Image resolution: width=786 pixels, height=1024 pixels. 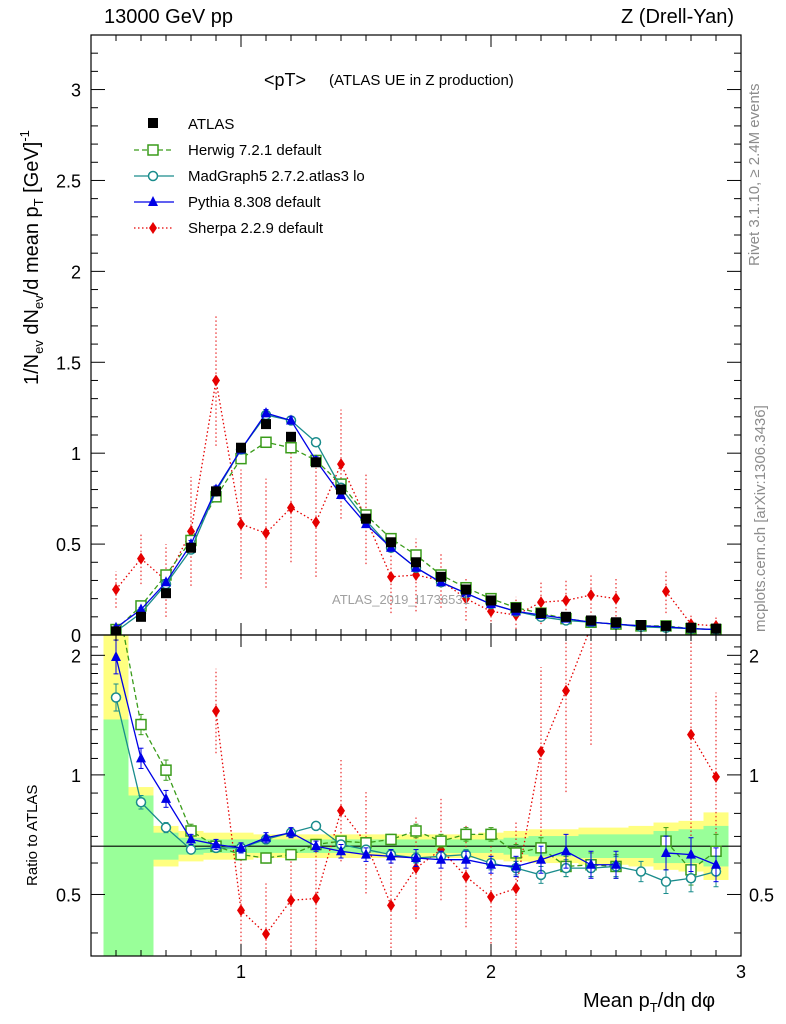 What do you see at coordinates (402, 785) in the screenshot?
I see `series-line-sherpa` at bounding box center [402, 785].